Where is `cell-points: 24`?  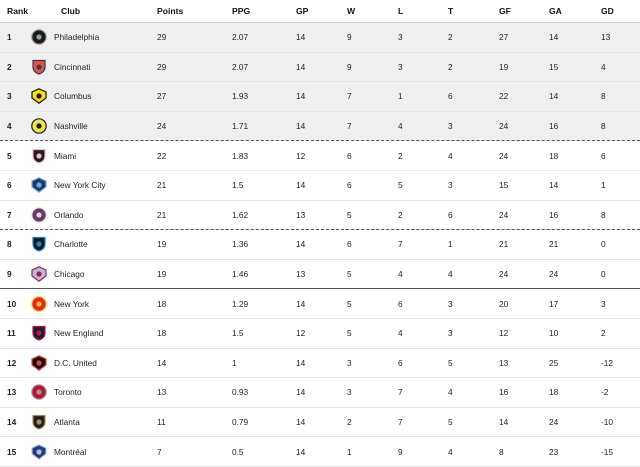 cell-points: 24 is located at coordinates (162, 126).